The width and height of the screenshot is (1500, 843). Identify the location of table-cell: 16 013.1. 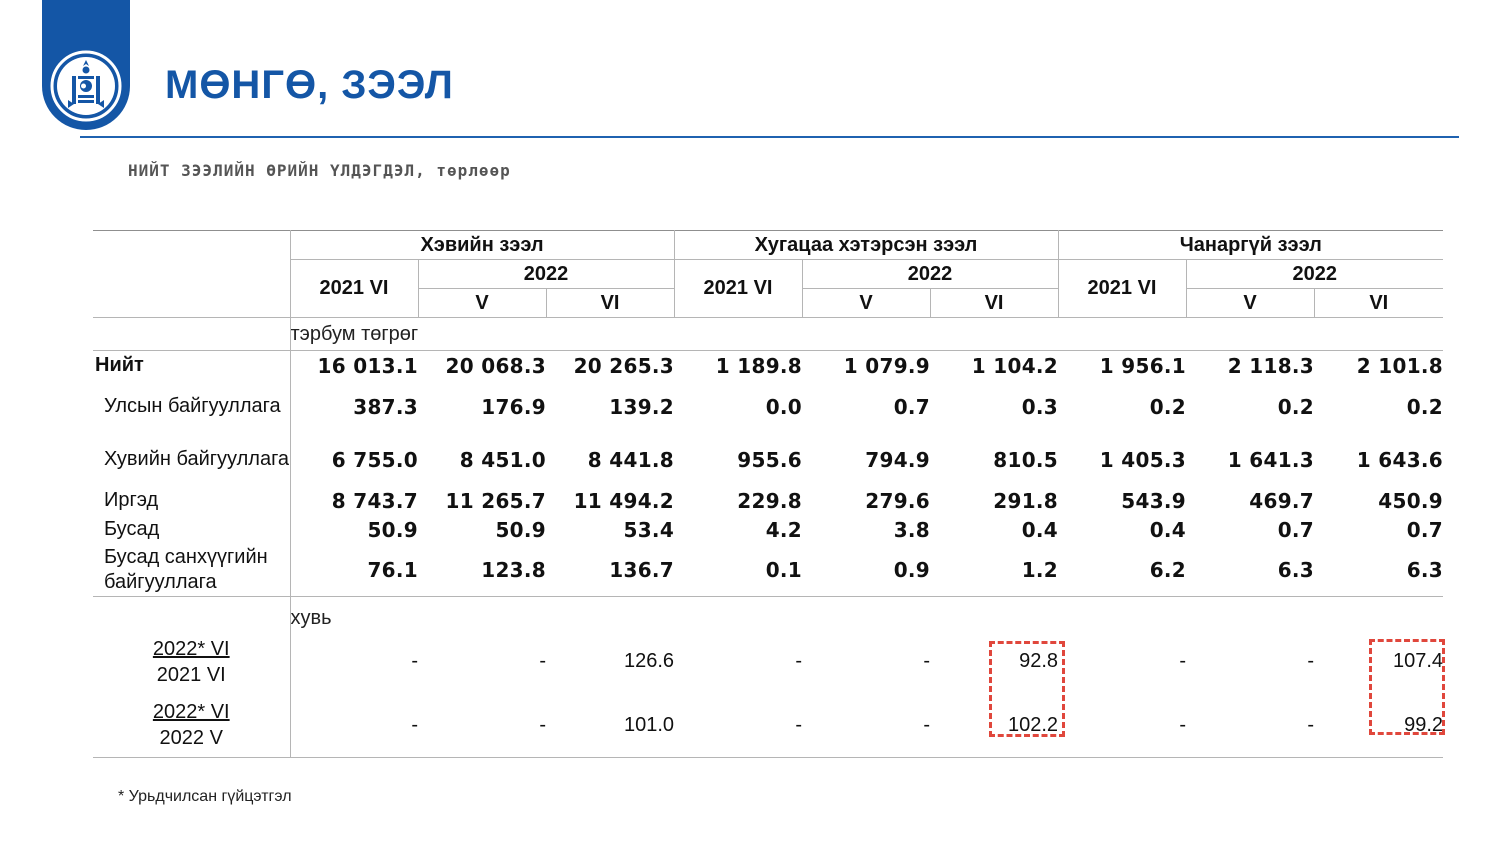
(367, 365).